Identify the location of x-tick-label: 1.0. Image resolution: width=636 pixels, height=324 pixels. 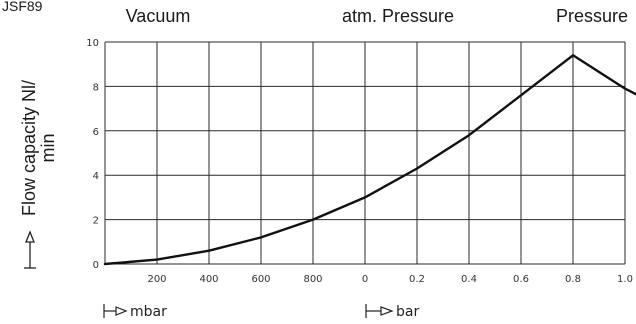
(625, 279).